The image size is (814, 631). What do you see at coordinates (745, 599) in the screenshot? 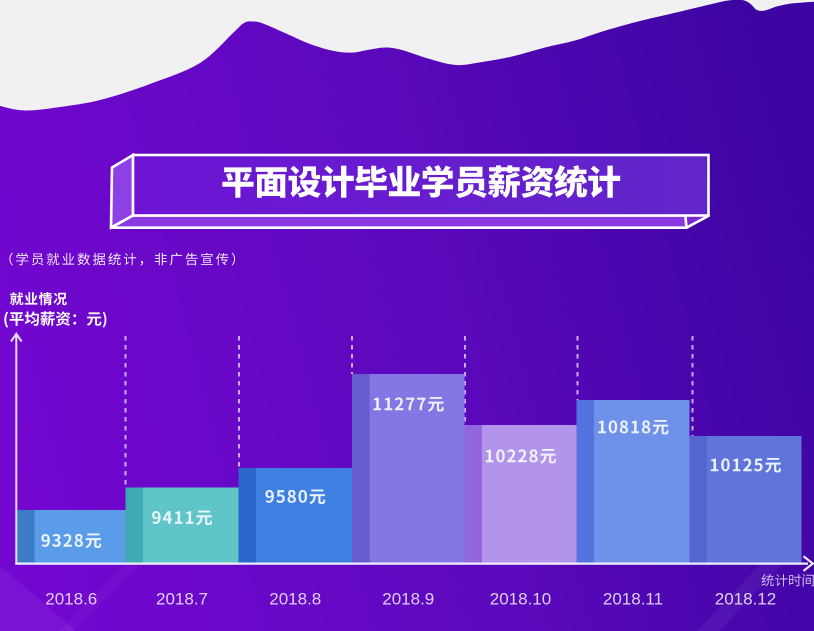
I see `svg-text: 2018.12` at bounding box center [745, 599].